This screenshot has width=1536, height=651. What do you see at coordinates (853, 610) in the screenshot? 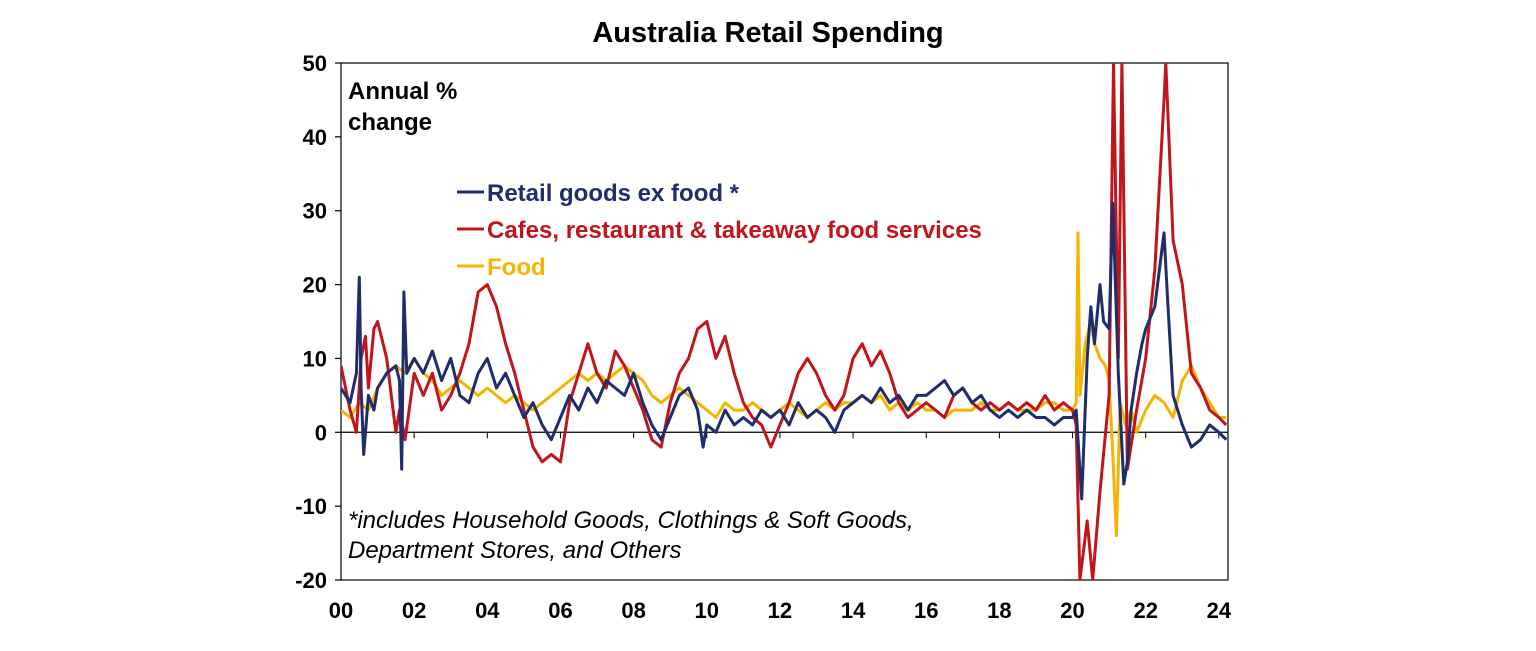
I see `x-tick-label: 14` at bounding box center [853, 610].